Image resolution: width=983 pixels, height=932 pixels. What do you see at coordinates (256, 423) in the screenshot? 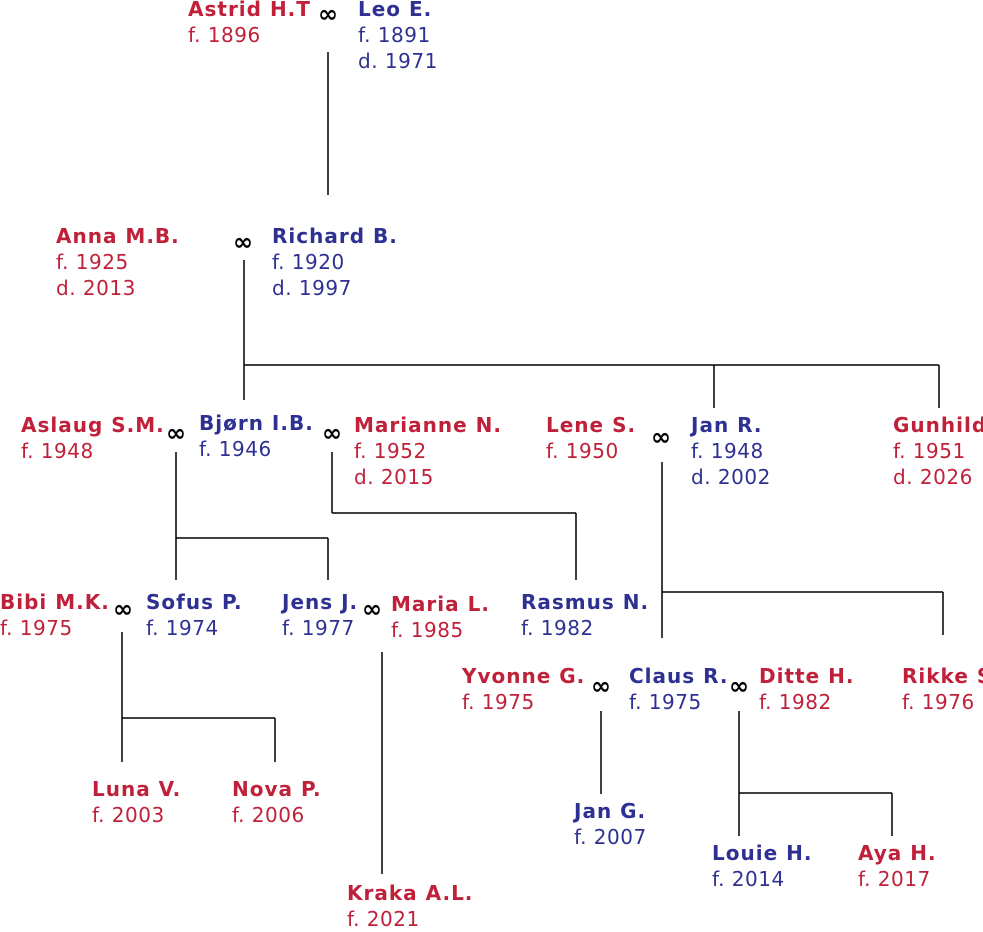
I see `person-name: Bjørn I.B.` at bounding box center [256, 423].